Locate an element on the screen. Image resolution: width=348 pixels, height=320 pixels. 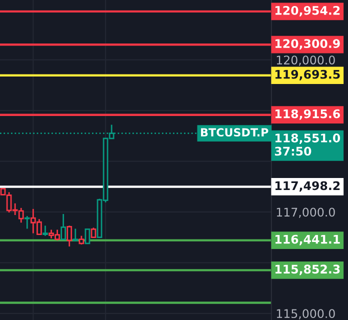
ref-line-label: 118,915.6 is located at coordinates (307, 114).